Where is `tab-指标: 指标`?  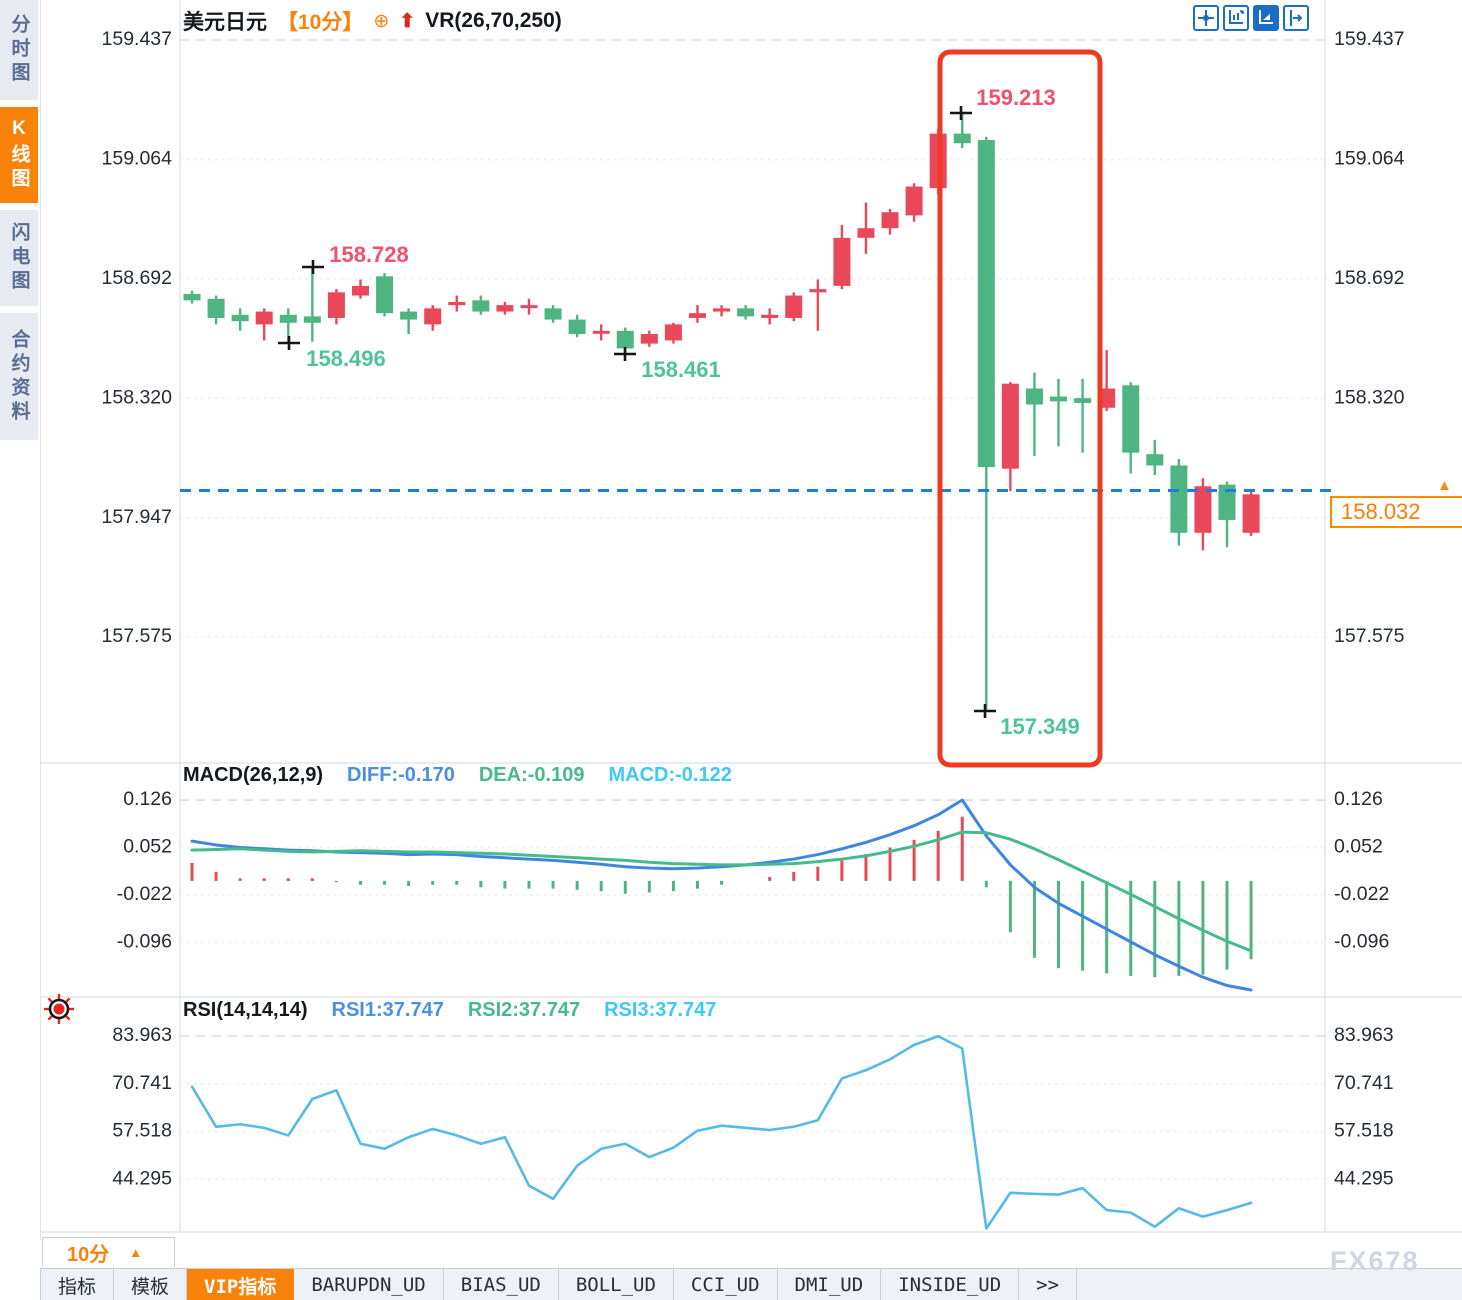
tab-指标: 指标 is located at coordinates (77, 1284).